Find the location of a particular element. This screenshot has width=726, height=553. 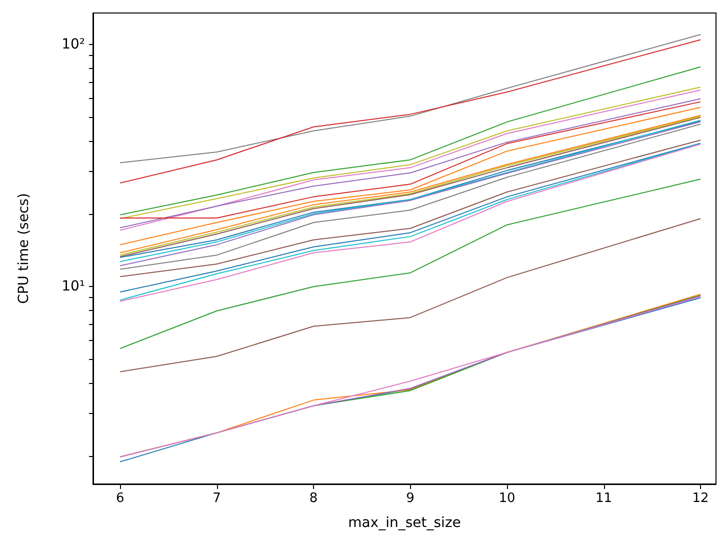

x-tick-label: 11 is located at coordinates (604, 498).